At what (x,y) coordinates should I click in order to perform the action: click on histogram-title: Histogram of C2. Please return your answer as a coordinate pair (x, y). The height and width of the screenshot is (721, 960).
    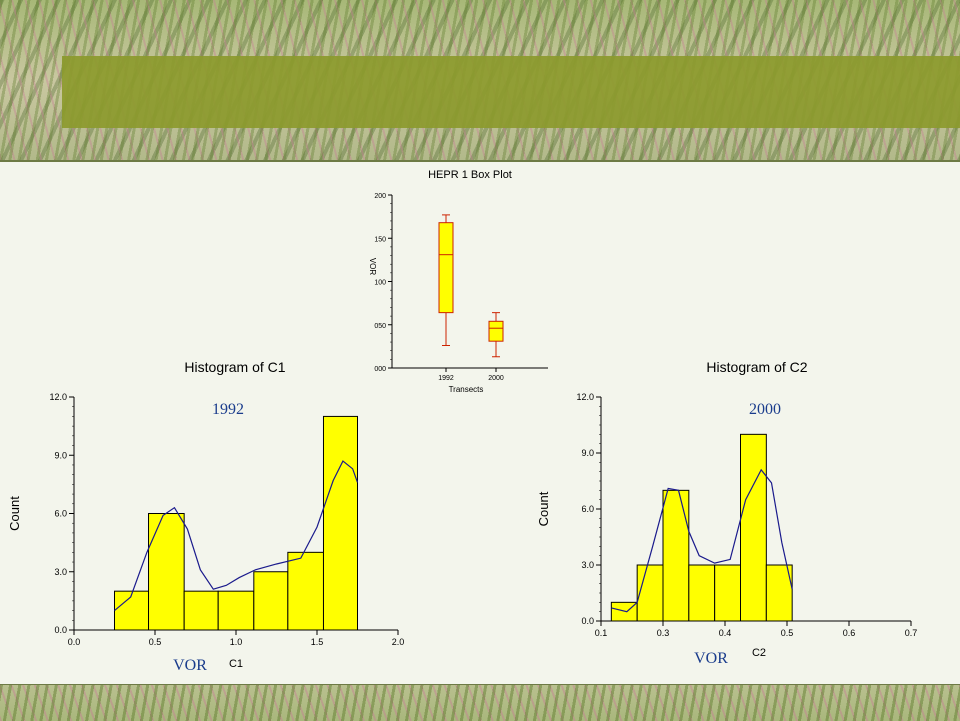
    Looking at the image, I should click on (756, 367).